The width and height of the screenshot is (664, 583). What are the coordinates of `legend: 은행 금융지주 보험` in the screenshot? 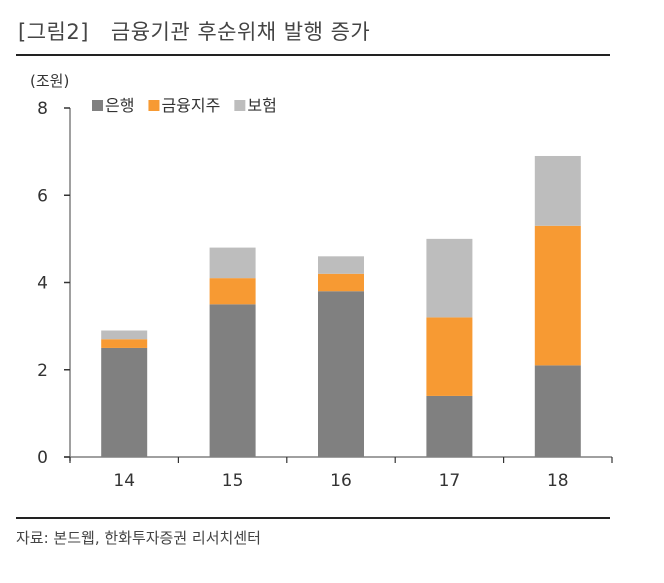 It's located at (184, 105).